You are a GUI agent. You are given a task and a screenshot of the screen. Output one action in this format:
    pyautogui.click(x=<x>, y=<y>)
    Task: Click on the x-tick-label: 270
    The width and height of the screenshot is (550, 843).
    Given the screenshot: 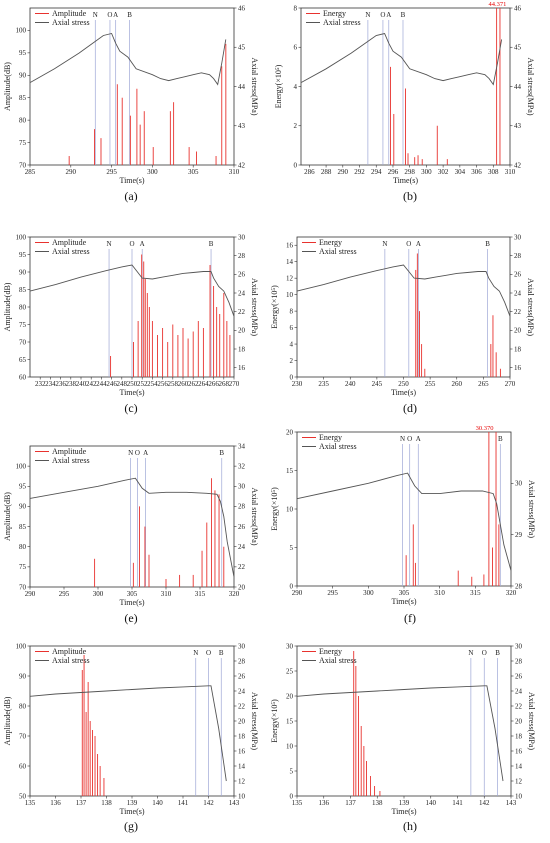 What is the action you would take?
    pyautogui.click(x=234, y=384)
    